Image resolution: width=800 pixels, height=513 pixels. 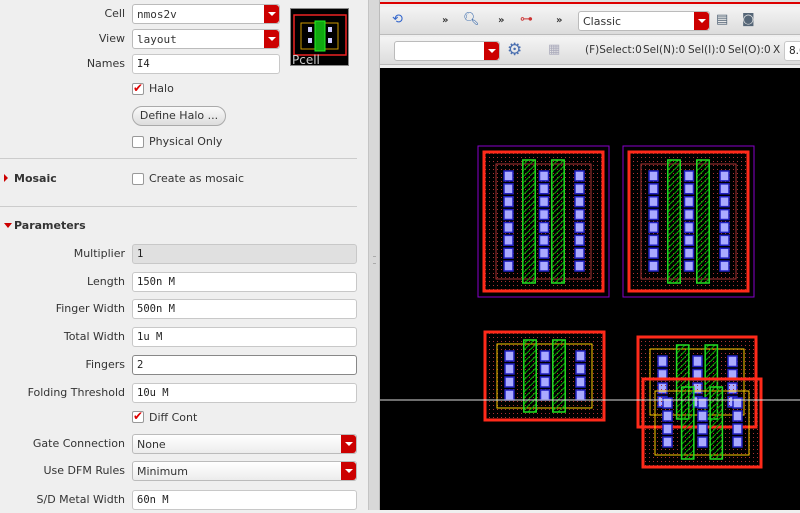 I want to click on cell-combo: nmos2v, so click(x=206, y=14).